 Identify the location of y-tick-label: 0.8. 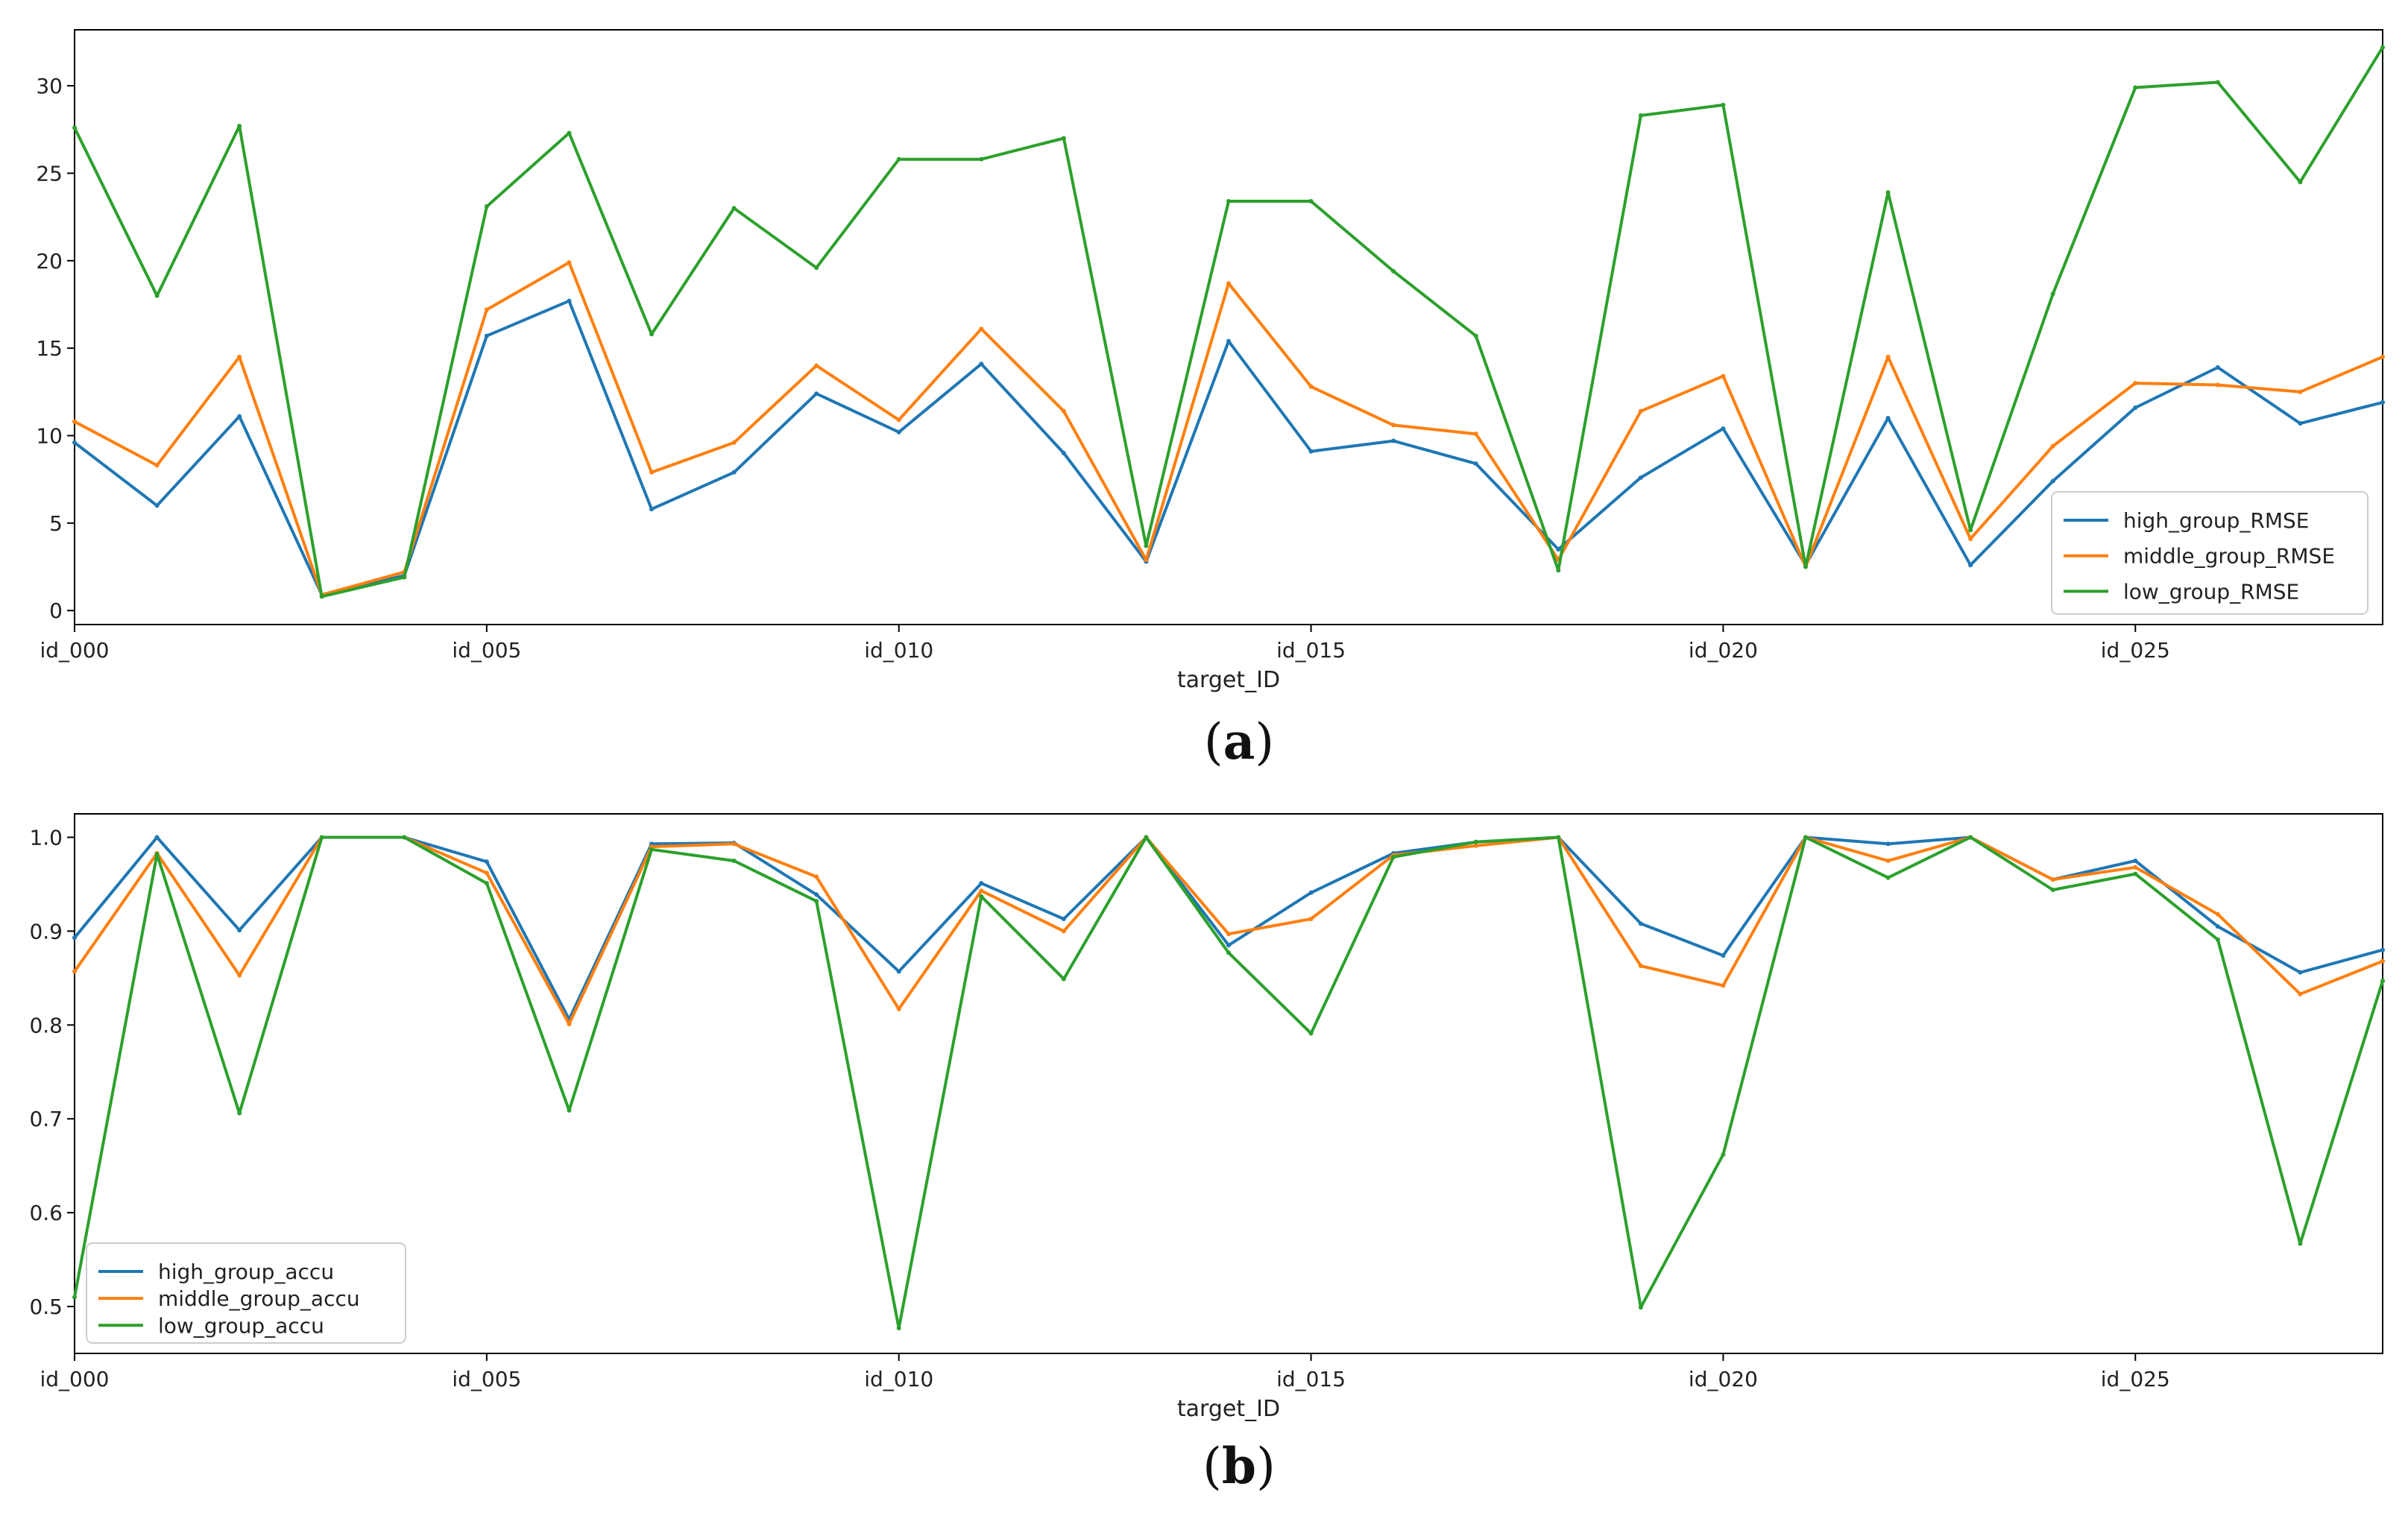
(46, 1025).